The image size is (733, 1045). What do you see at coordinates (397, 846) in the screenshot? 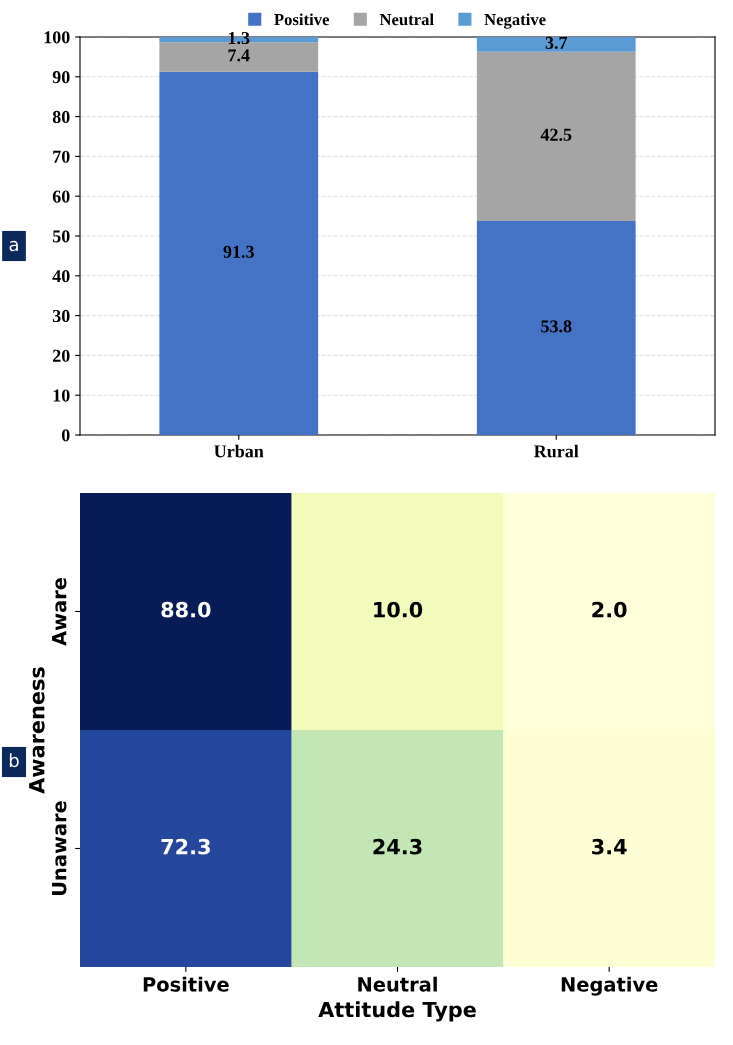
I see `data-label: 24.3` at bounding box center [397, 846].